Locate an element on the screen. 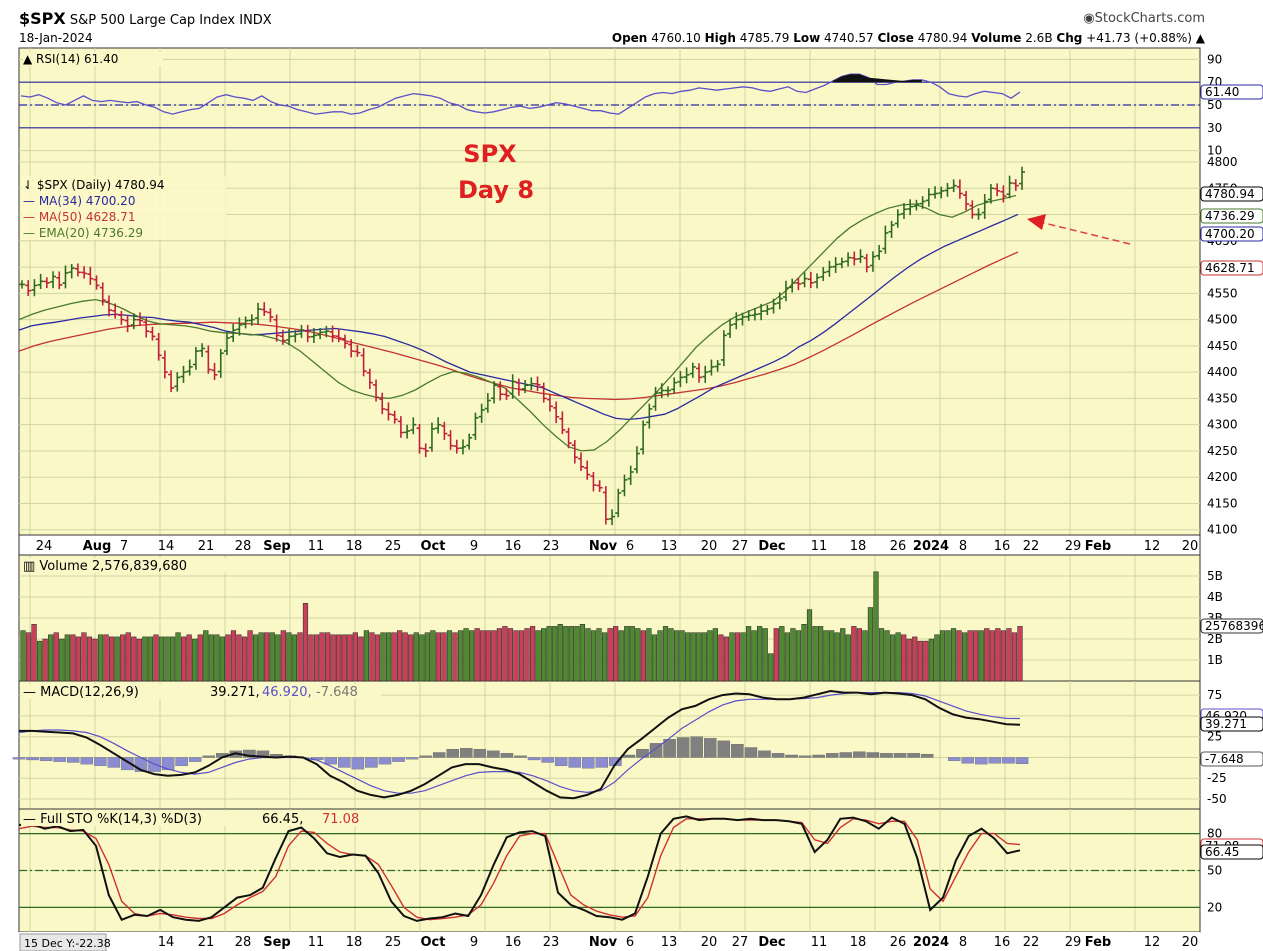 This screenshot has height=951, width=1263. brand-logo: ◉StockCharts.com is located at coordinates (1144, 18).